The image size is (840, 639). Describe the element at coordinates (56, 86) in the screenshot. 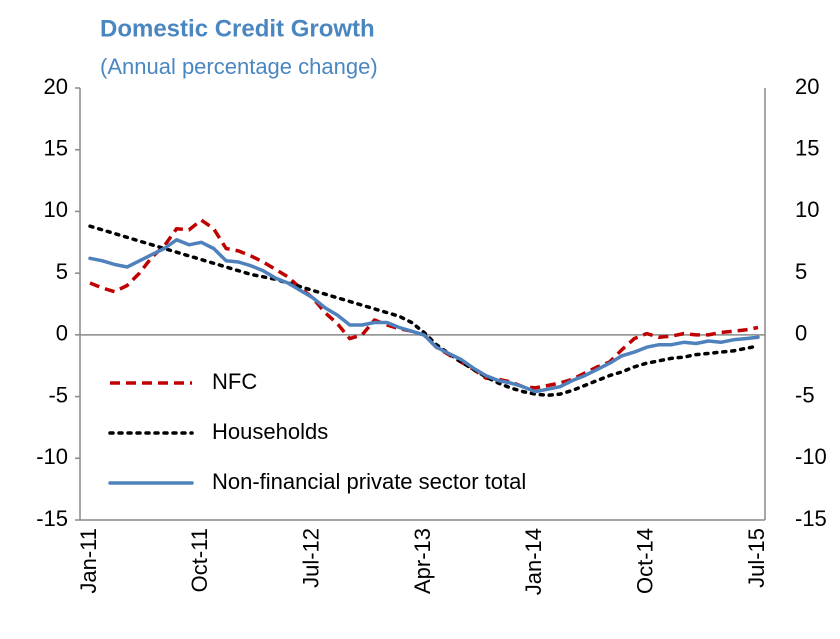

I see `y-tick-label: 20` at that location.